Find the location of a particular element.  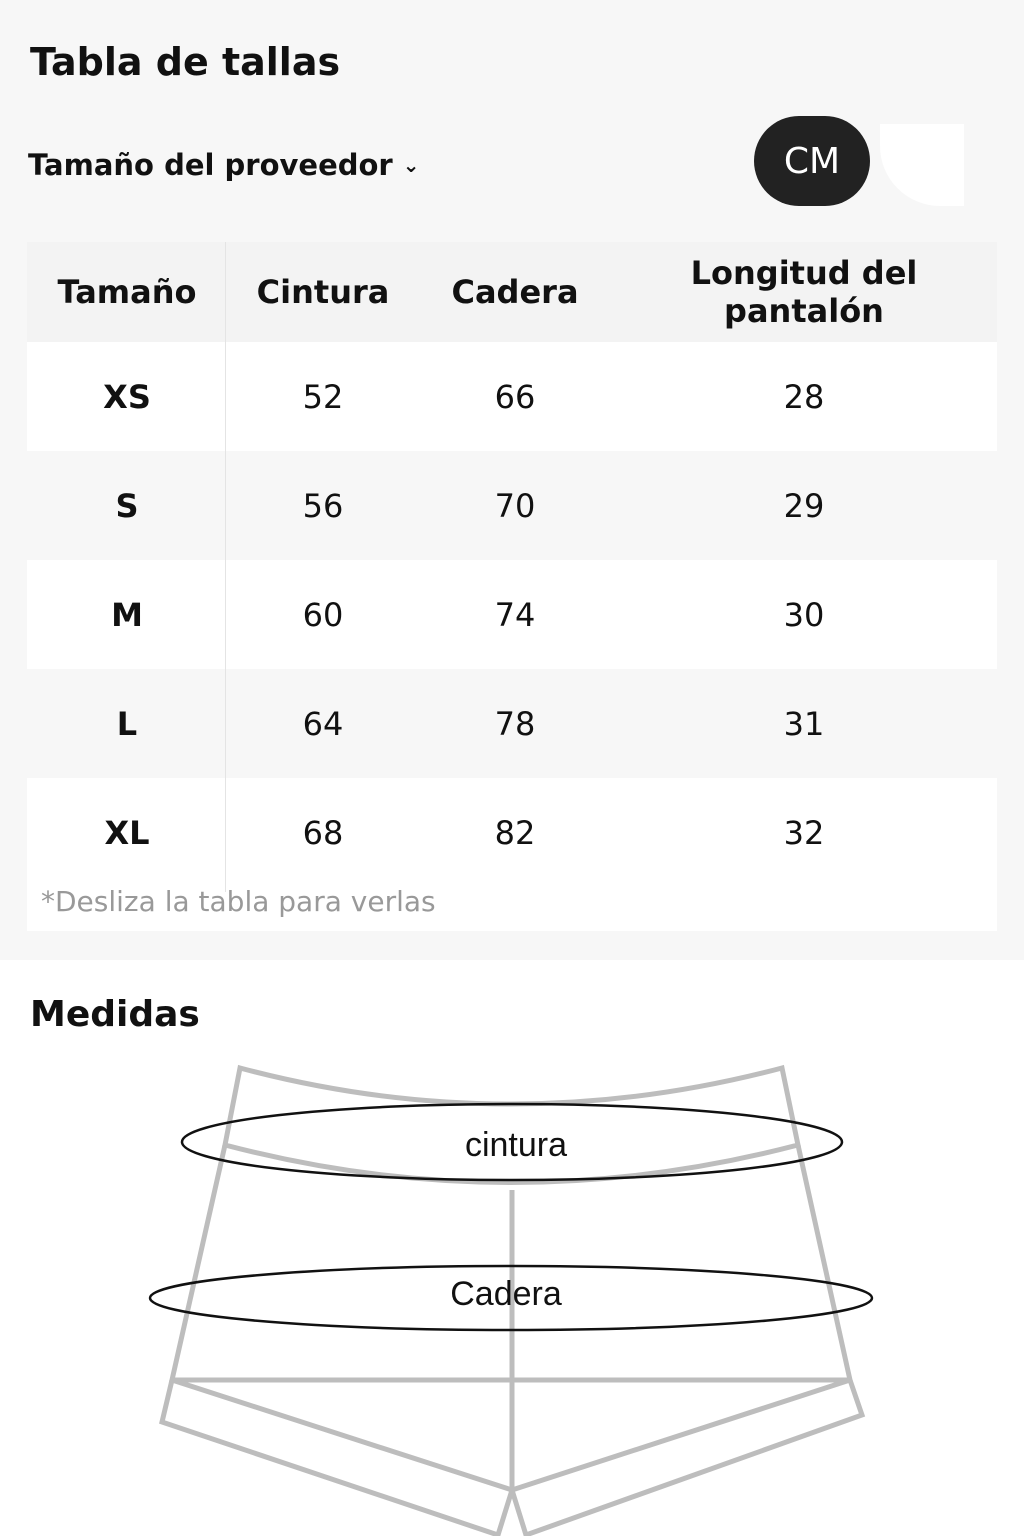

header-waist: Cintura is located at coordinates (323, 292).